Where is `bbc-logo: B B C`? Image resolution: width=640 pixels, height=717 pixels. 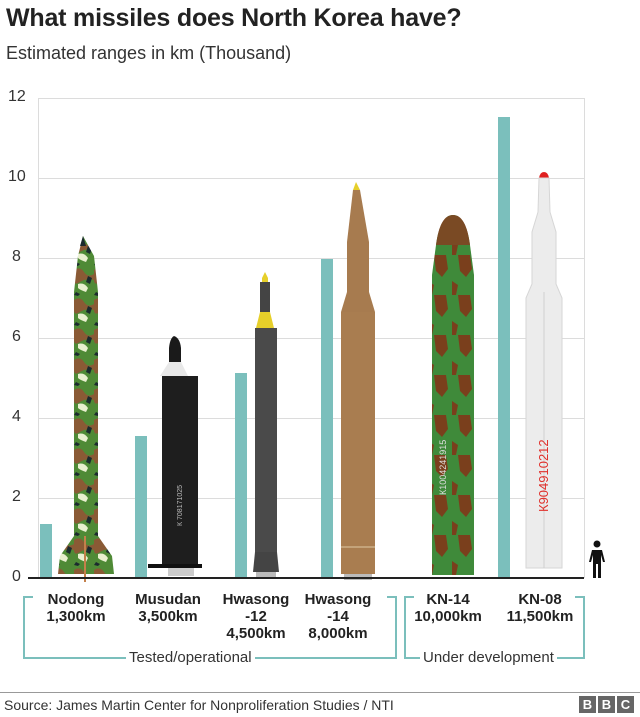
bbc-logo: B B C is located at coordinates (606, 704).